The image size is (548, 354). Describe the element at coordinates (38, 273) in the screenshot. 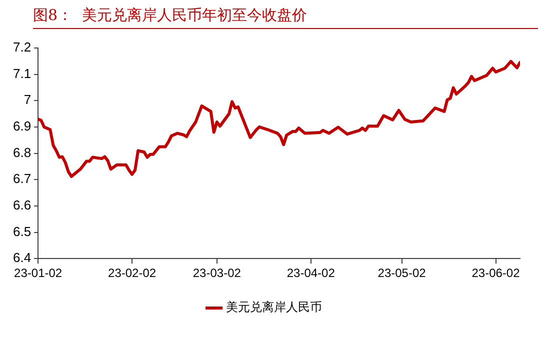

I see `x-tick-label: 23-01-02` at that location.